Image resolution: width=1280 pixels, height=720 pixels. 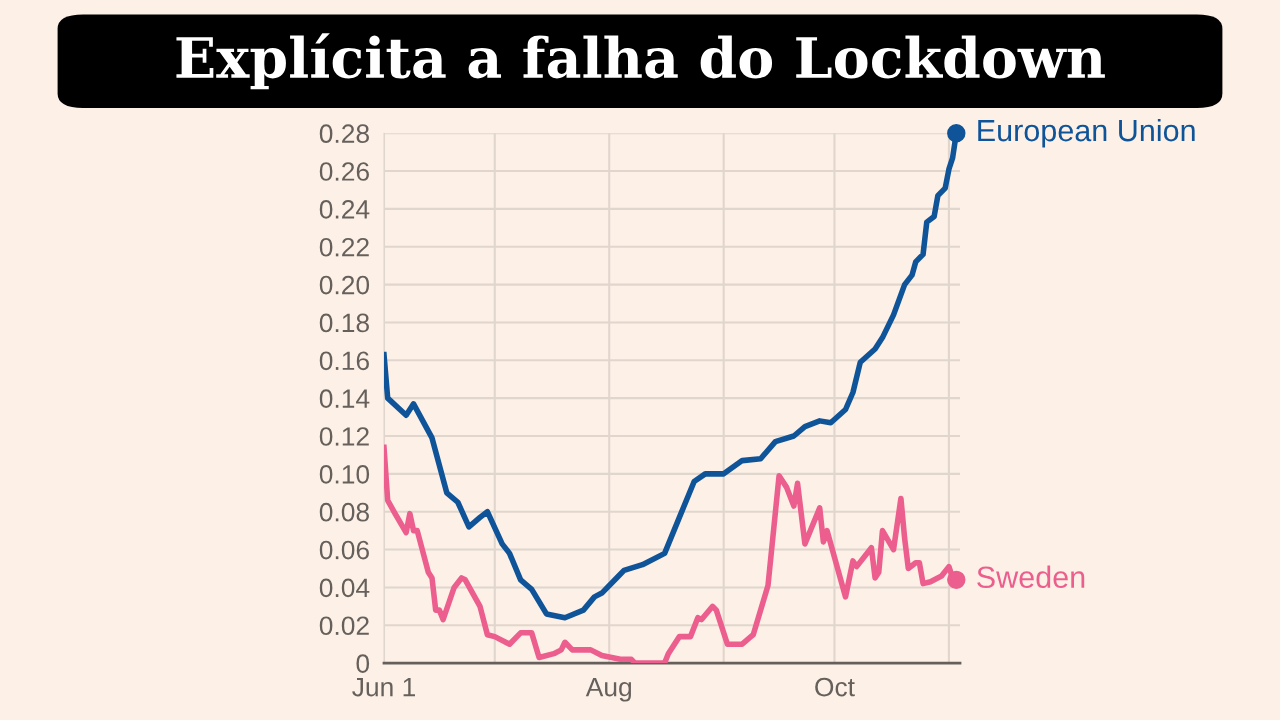 I want to click on y-tick-label: 0.20, so click(x=344, y=285).